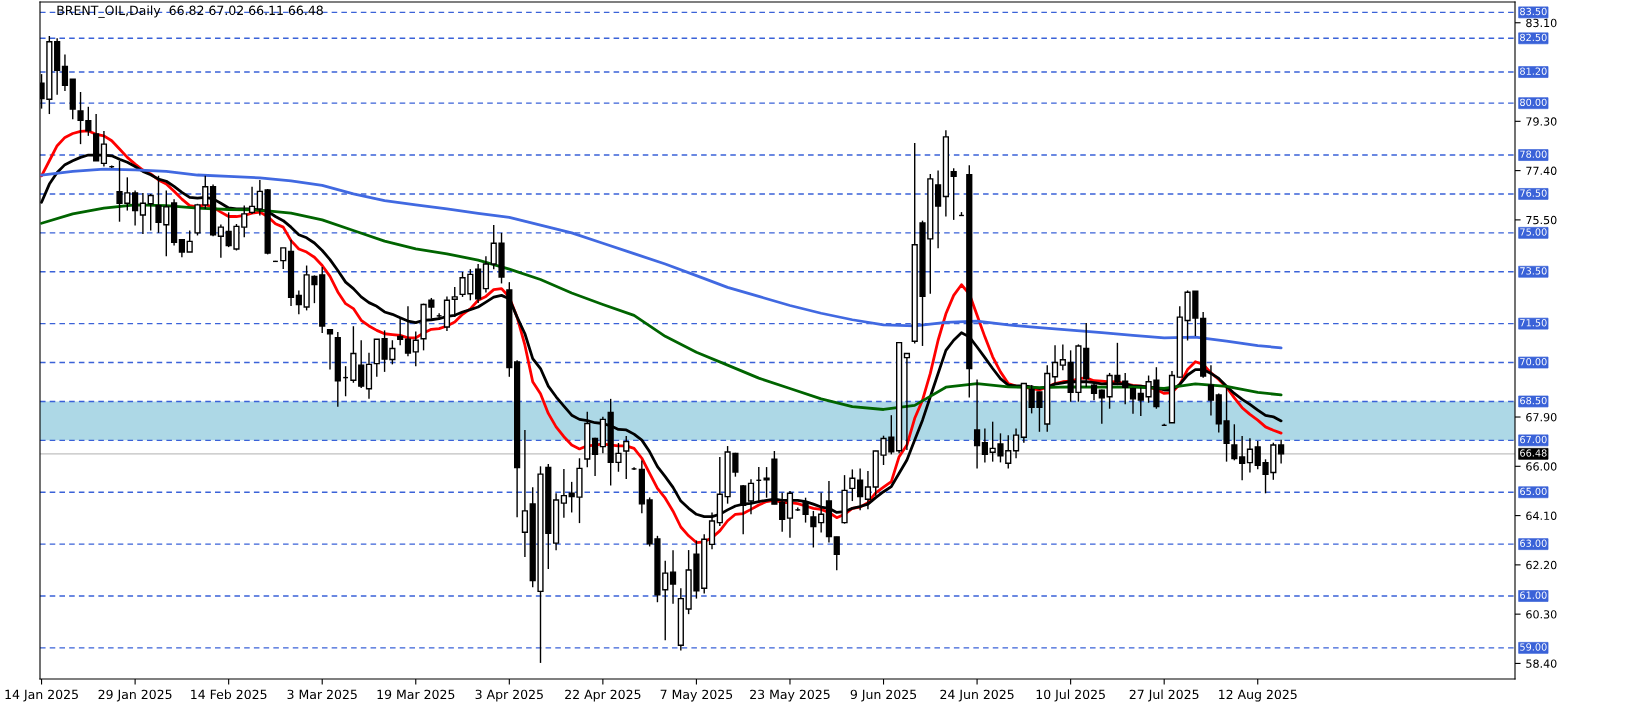 The image size is (1651, 705). What do you see at coordinates (1541, 515) in the screenshot?
I see `y-tick-label: 64.10` at bounding box center [1541, 515].